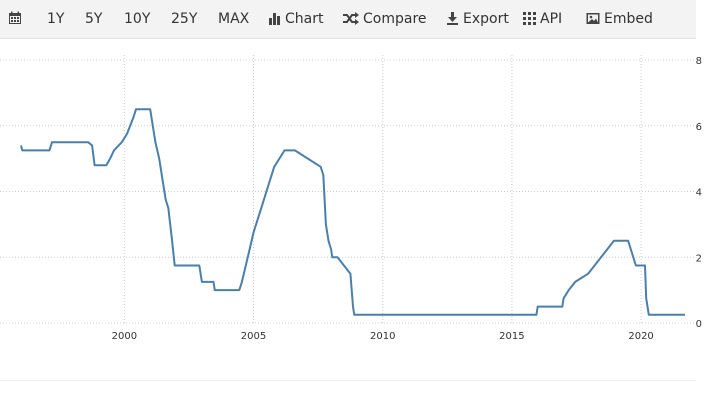 The image size is (708, 420). I want to click on chart-button: Chart, so click(295, 19).